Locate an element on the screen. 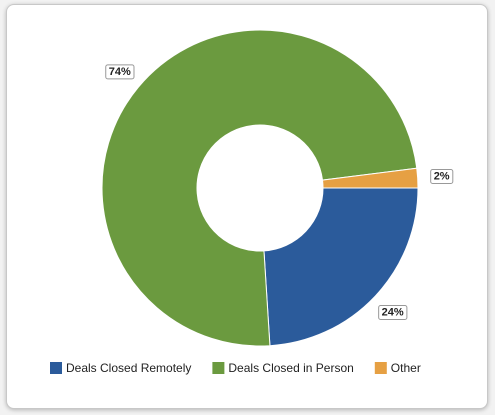  data-label: 2% is located at coordinates (442, 176).